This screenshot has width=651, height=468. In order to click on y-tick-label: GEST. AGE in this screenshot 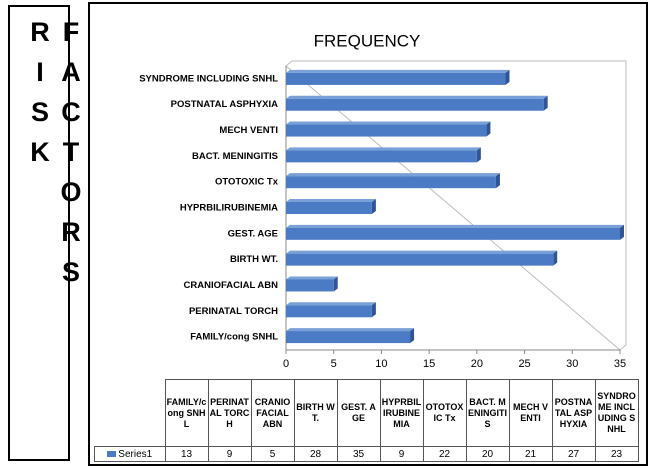, I will do `click(253, 233)`.